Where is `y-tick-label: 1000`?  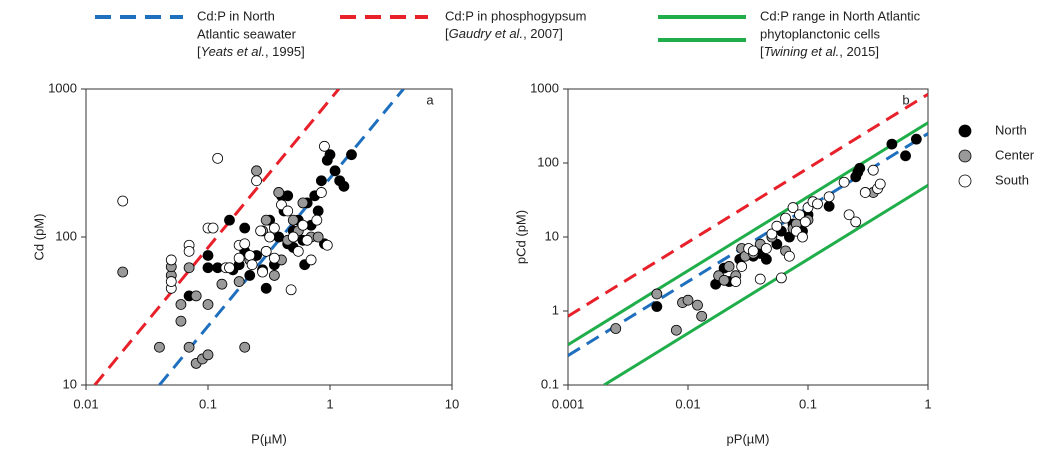 y-tick-label: 1000 is located at coordinates (62, 87).